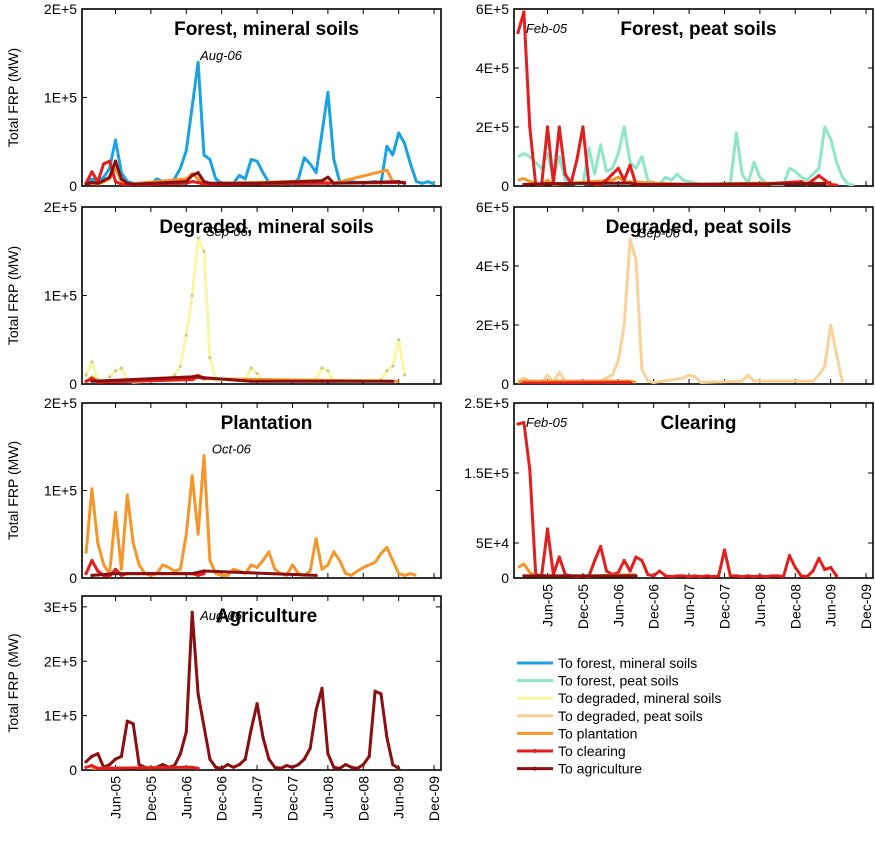  I want to click on panel-forest-peat-soils: 0 2E+5 4E+5 6E+5 Forest, peat soils Feb-05, so click(675, 97).